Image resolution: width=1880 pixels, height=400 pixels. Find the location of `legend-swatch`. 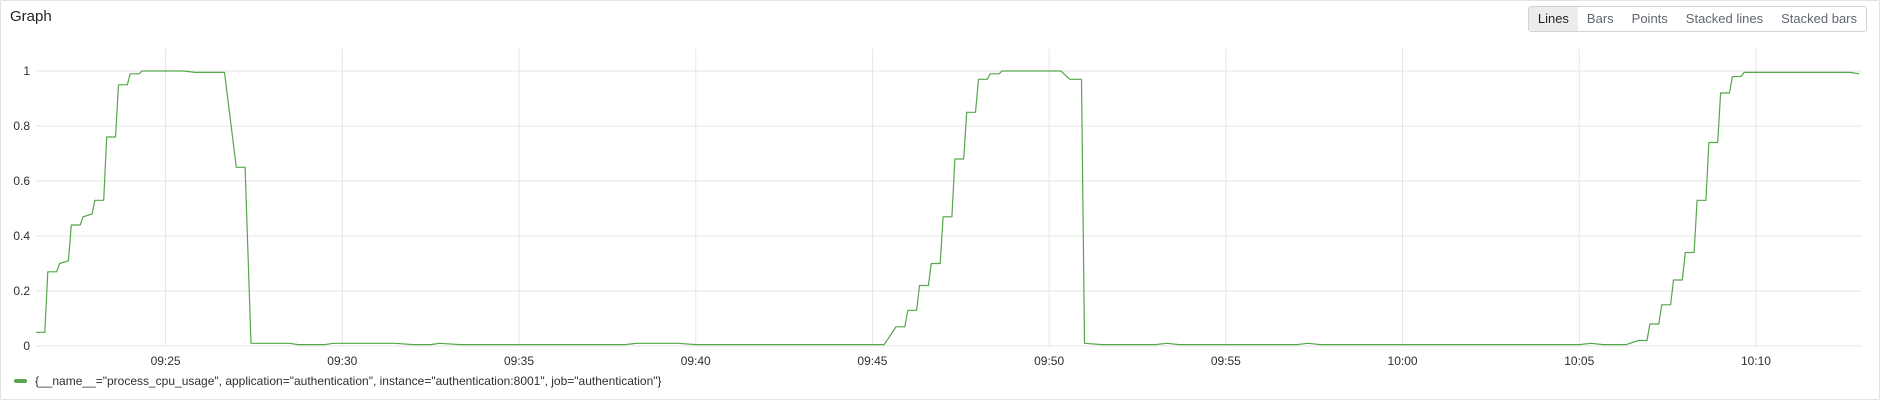

legend-swatch is located at coordinates (20, 381).